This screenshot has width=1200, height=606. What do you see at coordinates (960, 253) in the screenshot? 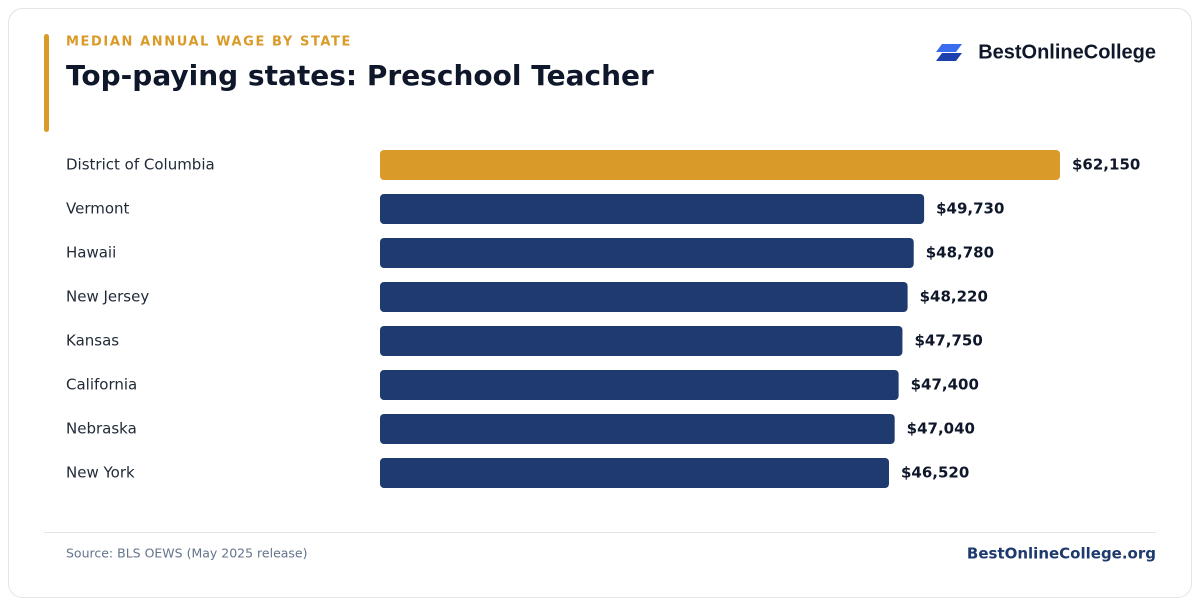
I see `value-label: $48,780` at bounding box center [960, 253].